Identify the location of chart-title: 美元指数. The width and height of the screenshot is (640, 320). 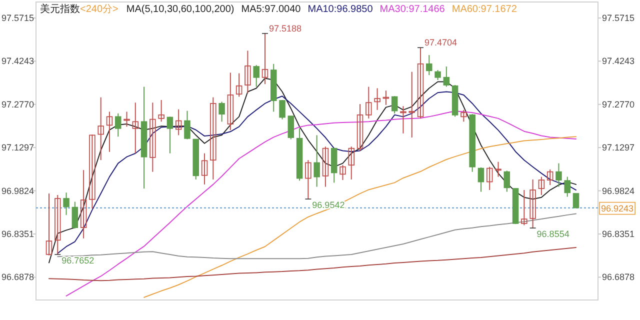
(60, 9).